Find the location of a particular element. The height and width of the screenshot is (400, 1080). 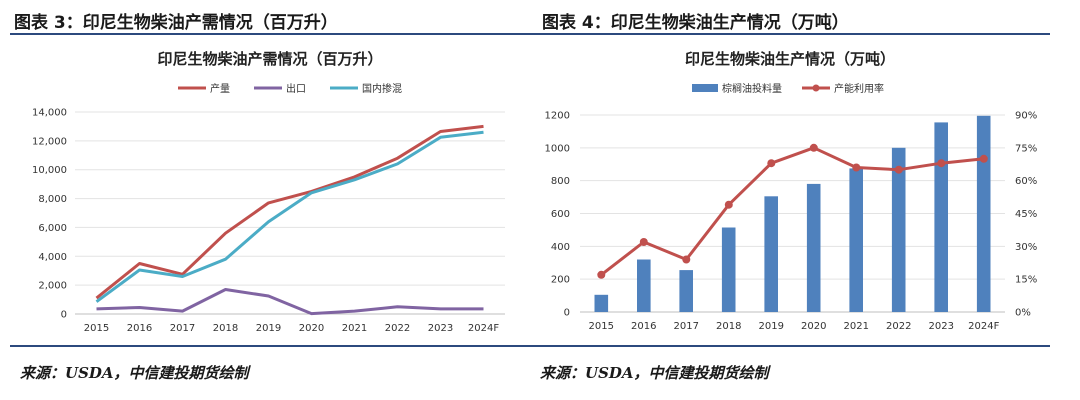

y-tick-label: 600 is located at coordinates (560, 214).